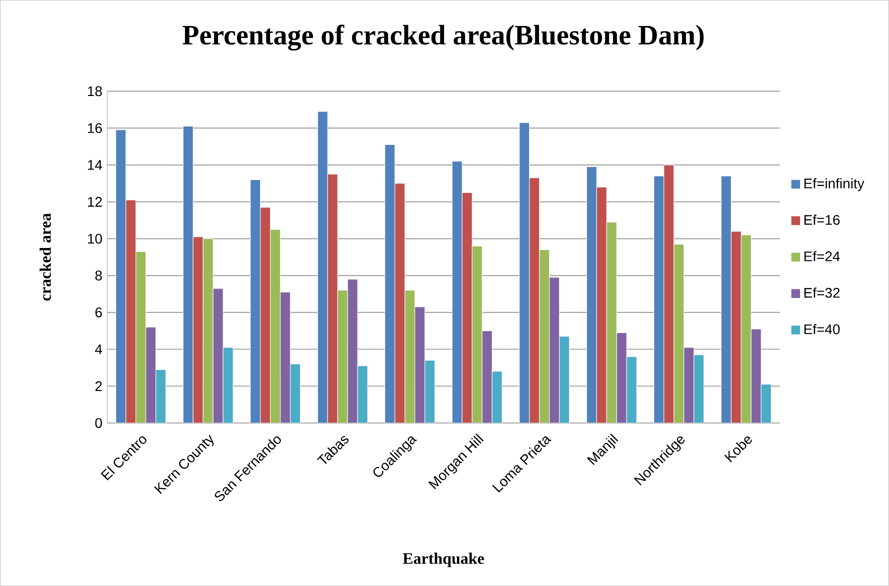 This screenshot has height=586, width=889. What do you see at coordinates (95, 91) in the screenshot?
I see `y-tick-label: 18` at bounding box center [95, 91].